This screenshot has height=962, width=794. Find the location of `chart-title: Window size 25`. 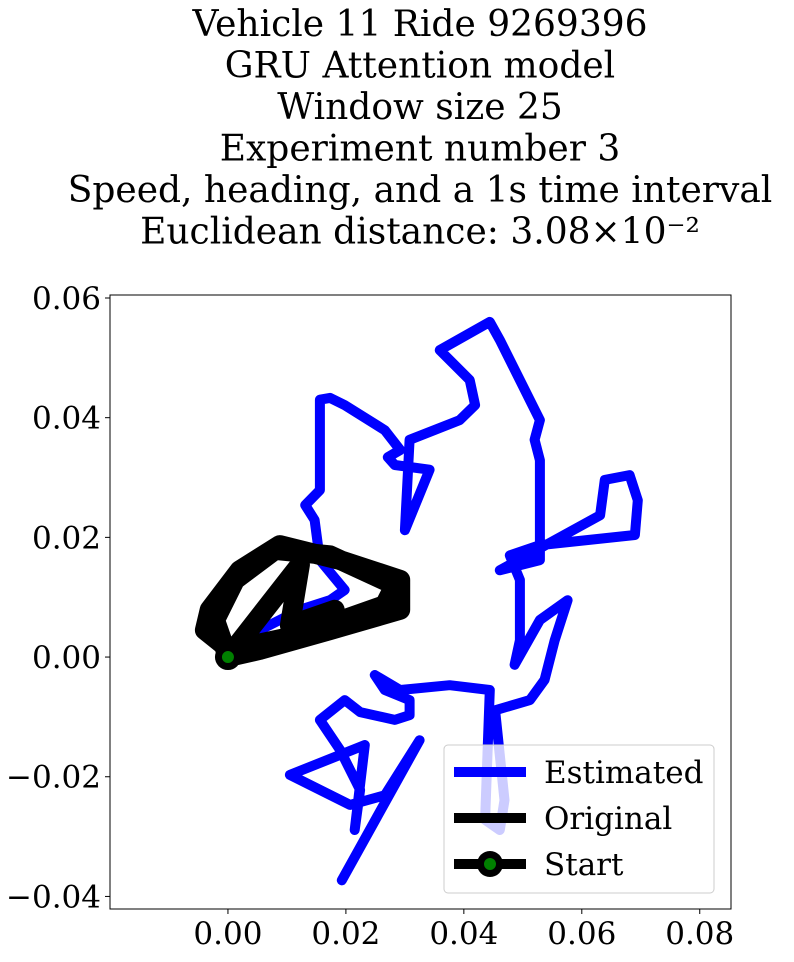

chart-title: Window size 25 is located at coordinates (420, 107).